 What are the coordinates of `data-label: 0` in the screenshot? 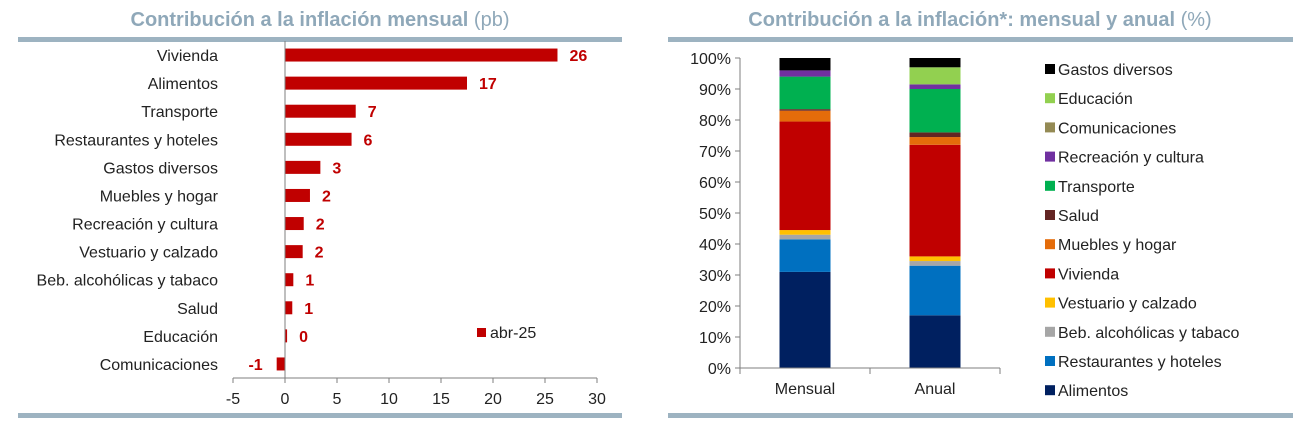 It's located at (303, 337).